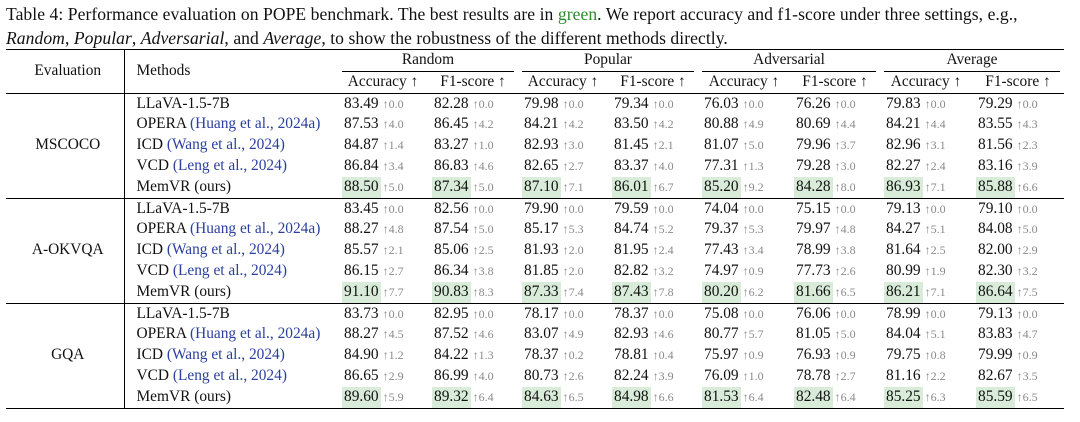 This screenshot has height=422, width=1080. Describe the element at coordinates (972, 61) in the screenshot. I see `header-setting-average: Average` at that location.